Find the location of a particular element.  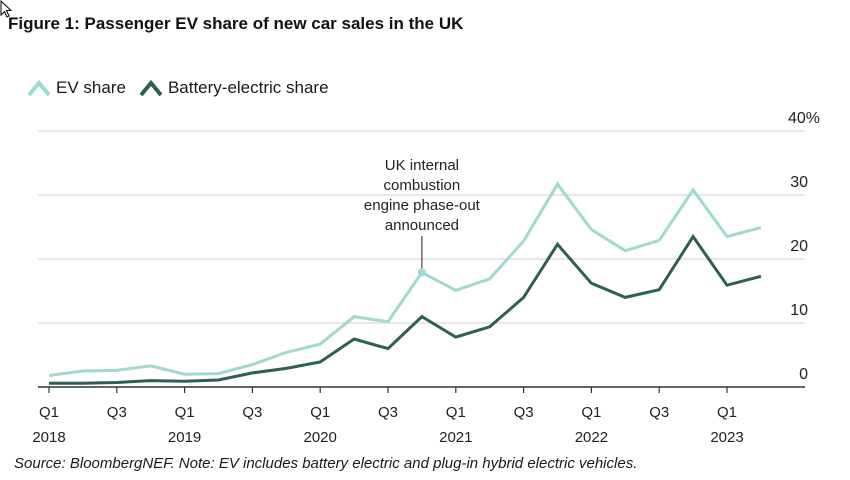

x-tick-year-label: 2023 is located at coordinates (726, 437).